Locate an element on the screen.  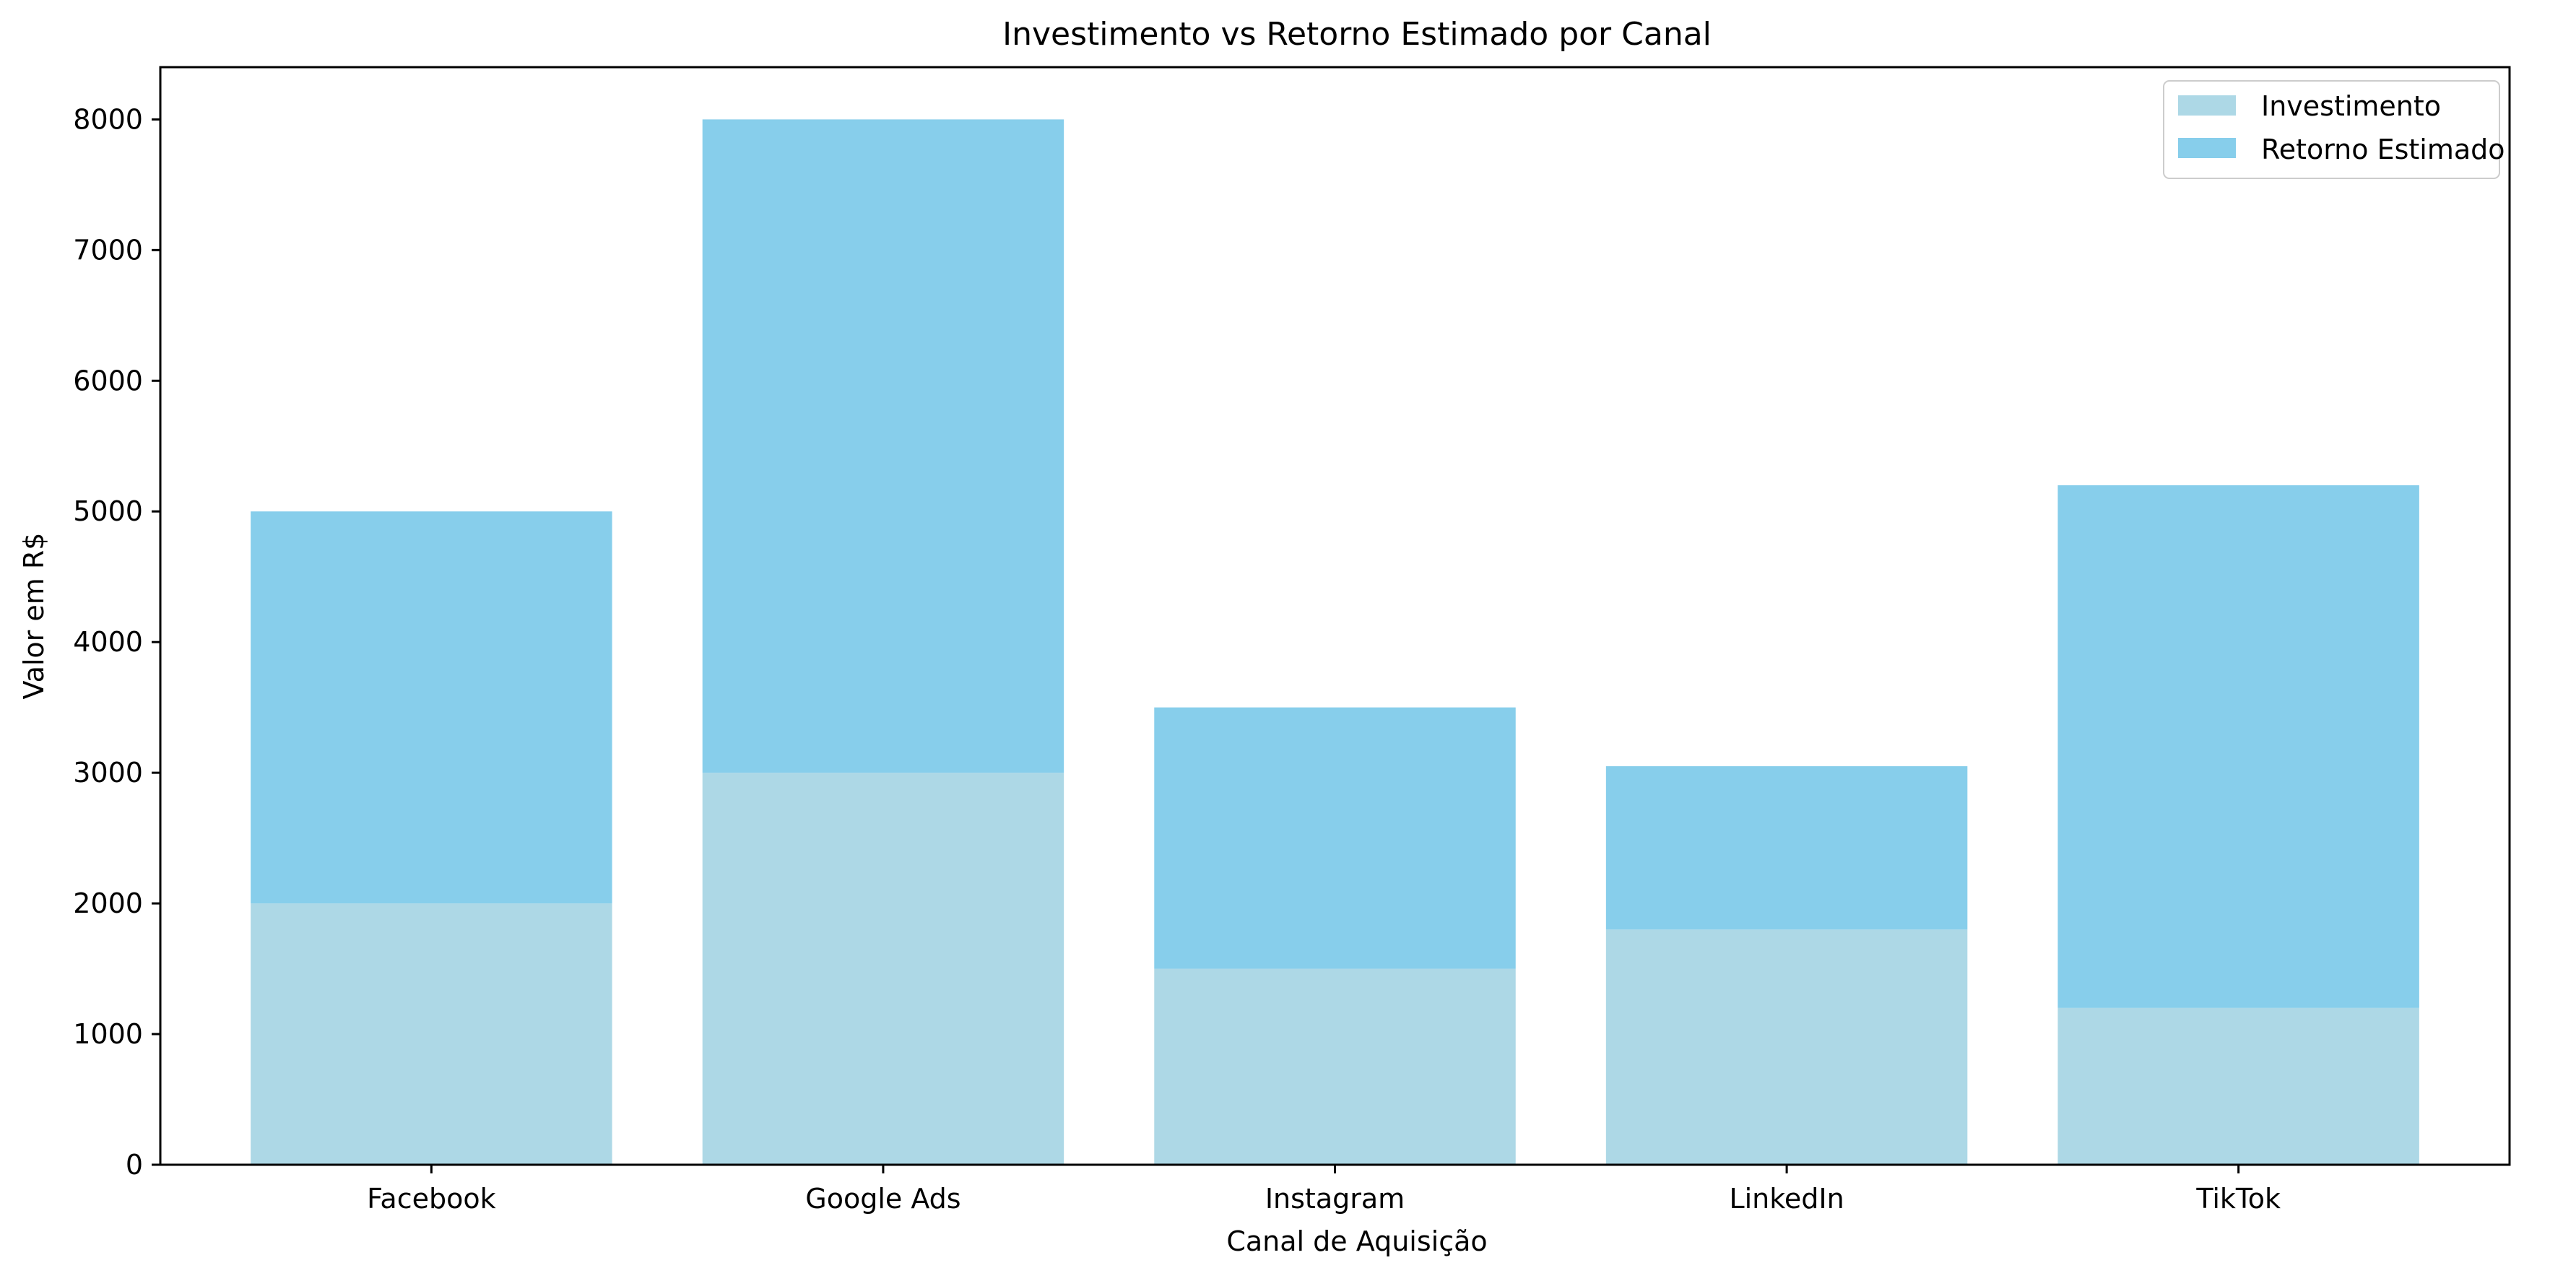
bar-investimento-tiktok is located at coordinates (2238, 1086).